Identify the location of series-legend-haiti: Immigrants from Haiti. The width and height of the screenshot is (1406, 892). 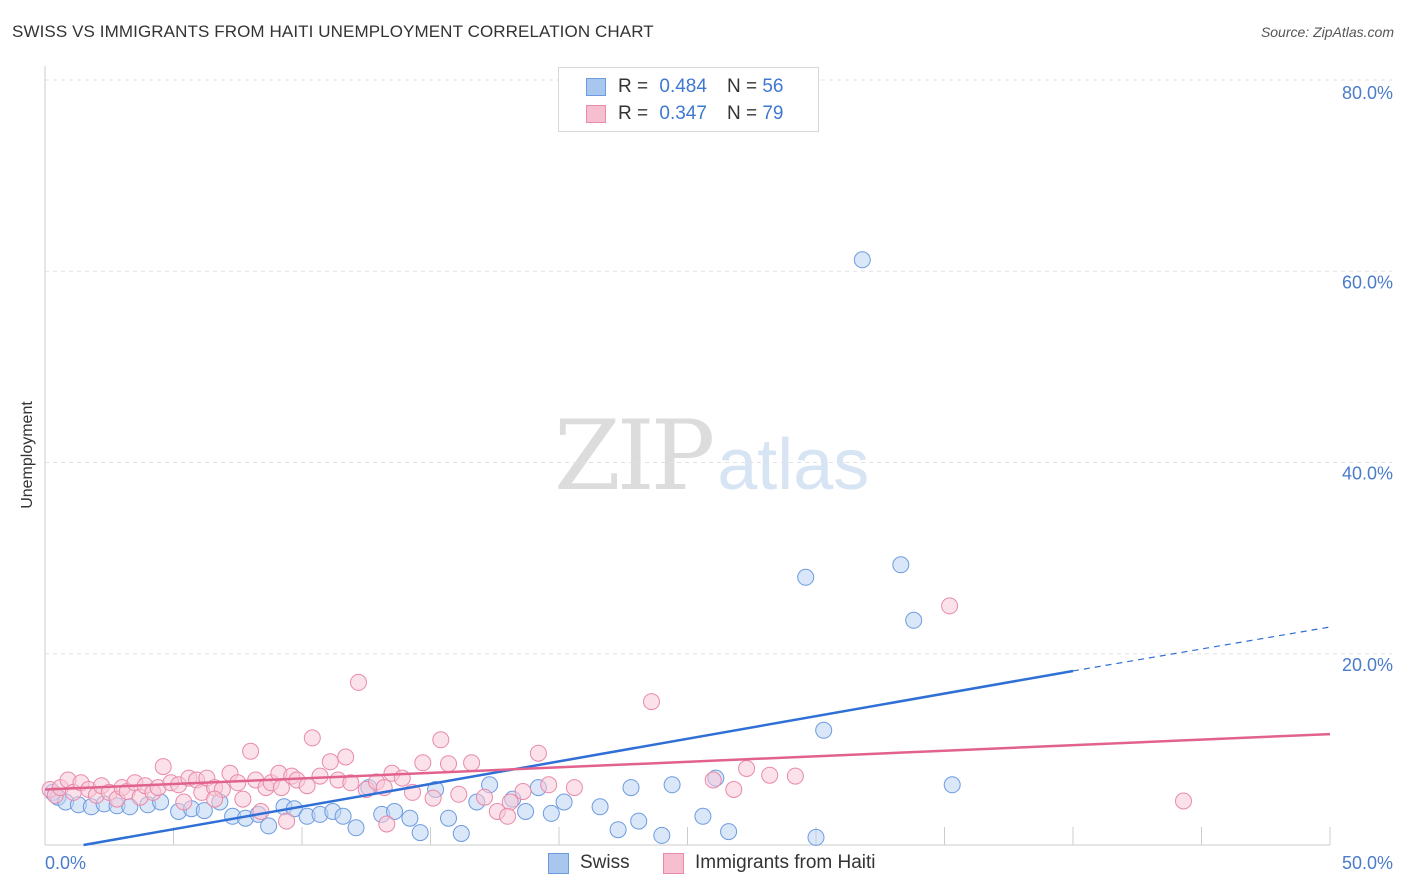
(769, 863).